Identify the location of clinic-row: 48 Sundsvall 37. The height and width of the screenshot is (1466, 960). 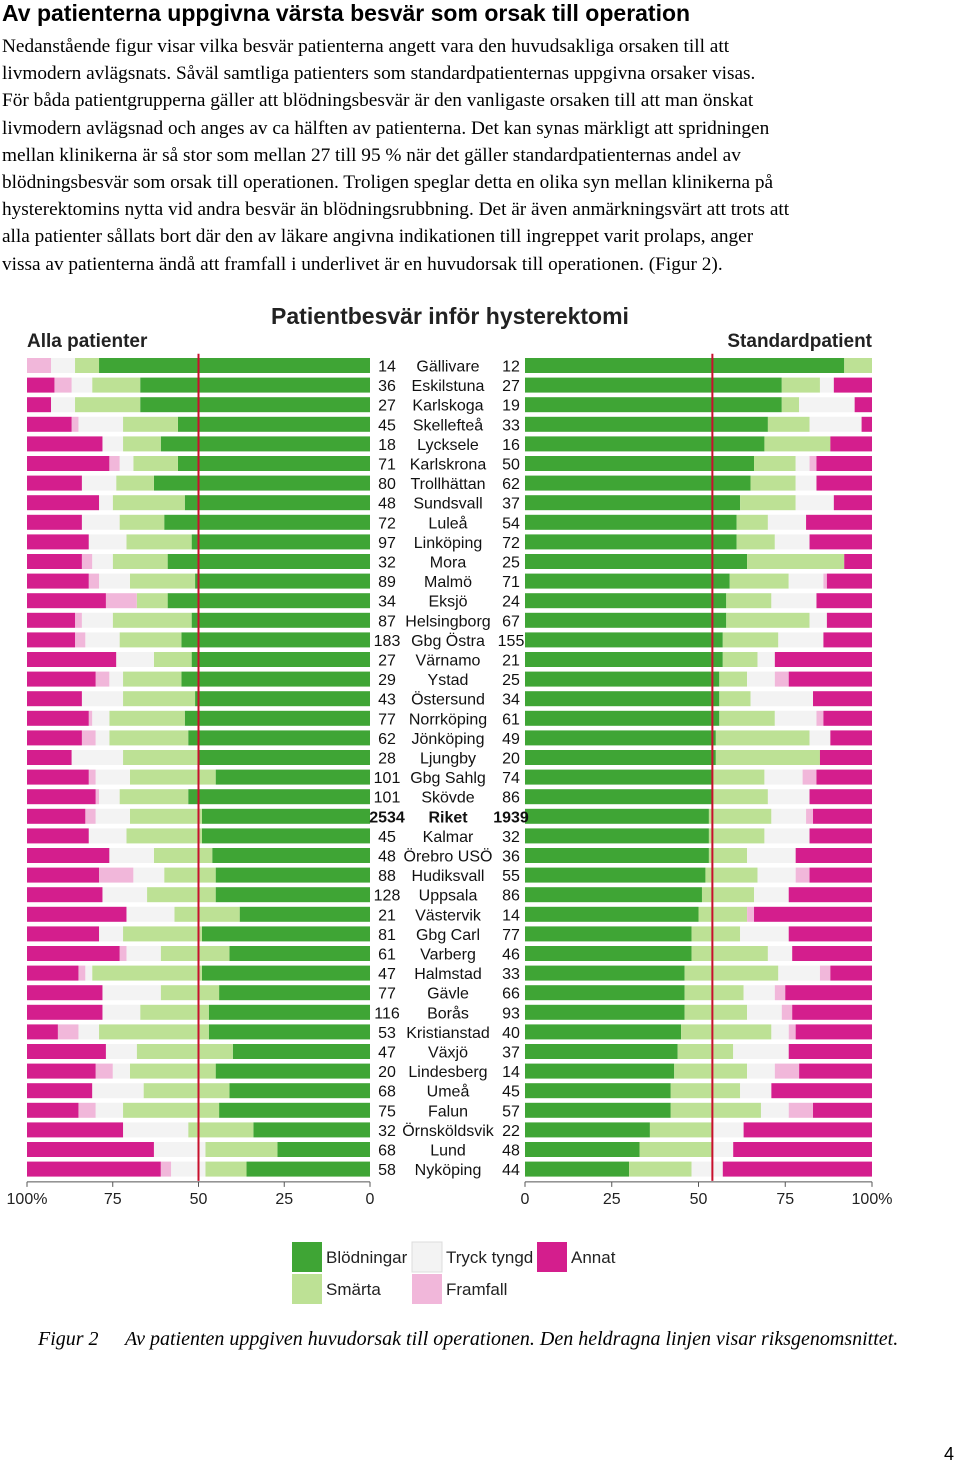
(449, 504).